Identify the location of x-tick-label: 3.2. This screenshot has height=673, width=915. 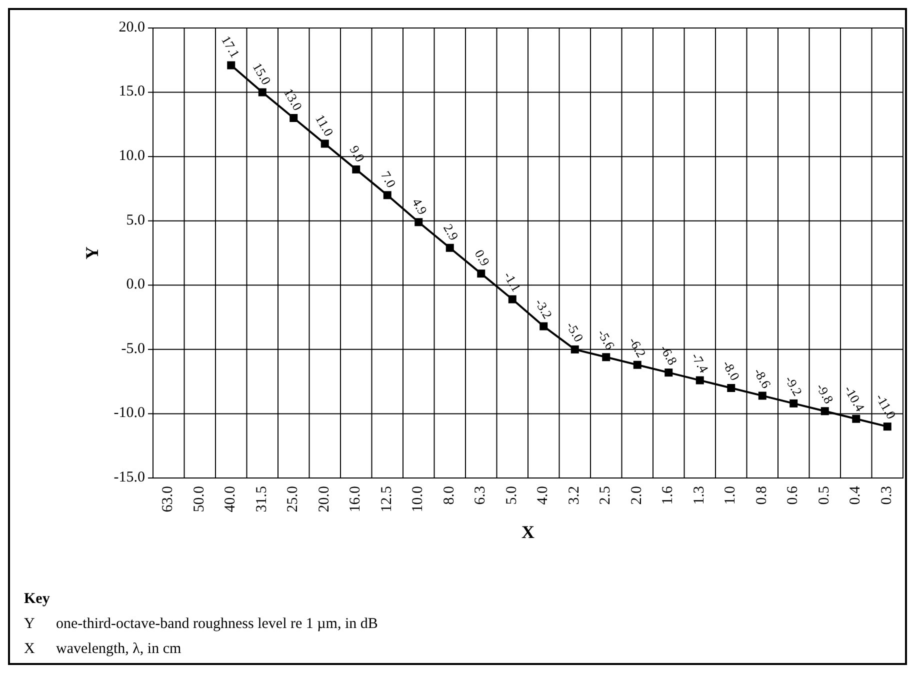
(574, 495).